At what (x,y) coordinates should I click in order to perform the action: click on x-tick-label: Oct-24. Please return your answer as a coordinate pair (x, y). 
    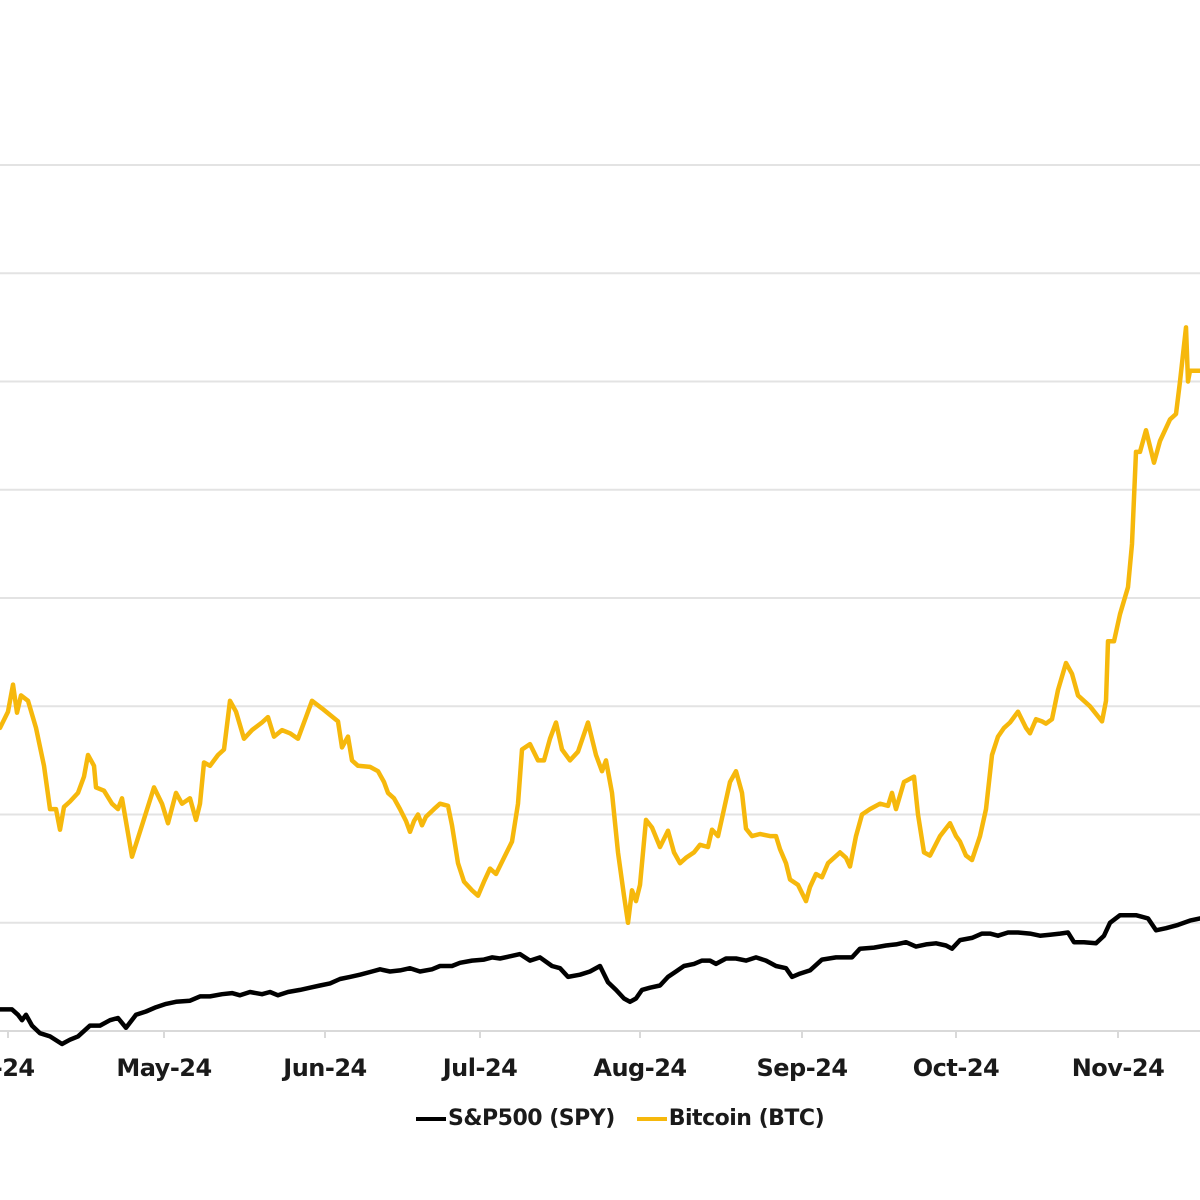
    Looking at the image, I should click on (956, 1068).